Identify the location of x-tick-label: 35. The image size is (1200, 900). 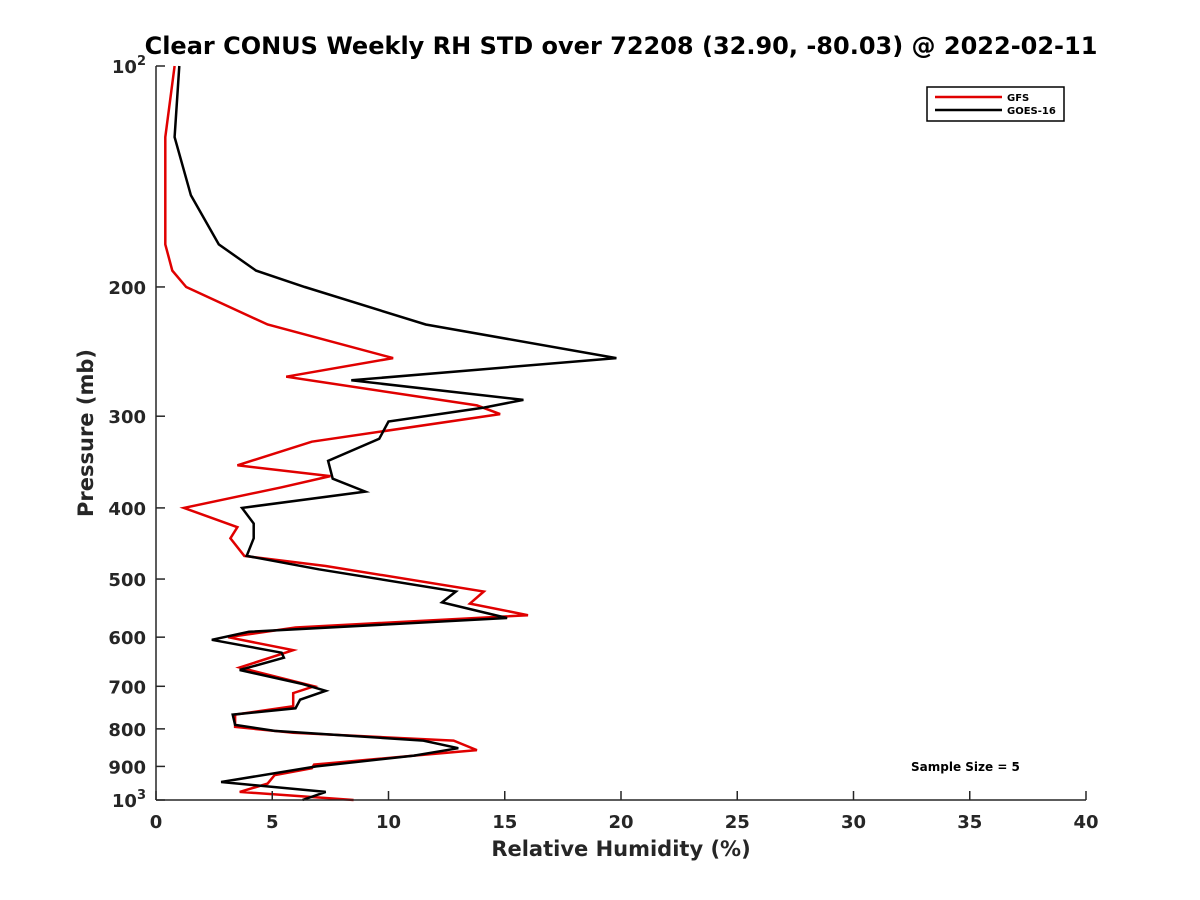
(969, 822).